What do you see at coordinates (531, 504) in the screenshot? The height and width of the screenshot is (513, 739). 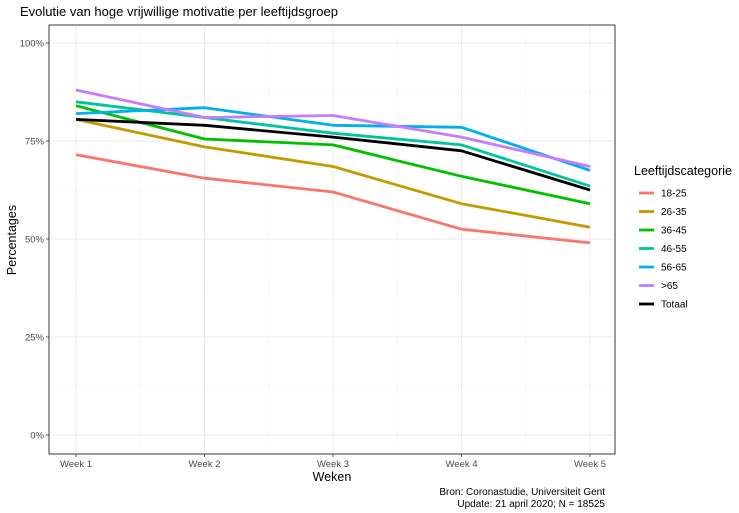 I see `caption-update: Update: 21 april 2020; N = 18525` at bounding box center [531, 504].